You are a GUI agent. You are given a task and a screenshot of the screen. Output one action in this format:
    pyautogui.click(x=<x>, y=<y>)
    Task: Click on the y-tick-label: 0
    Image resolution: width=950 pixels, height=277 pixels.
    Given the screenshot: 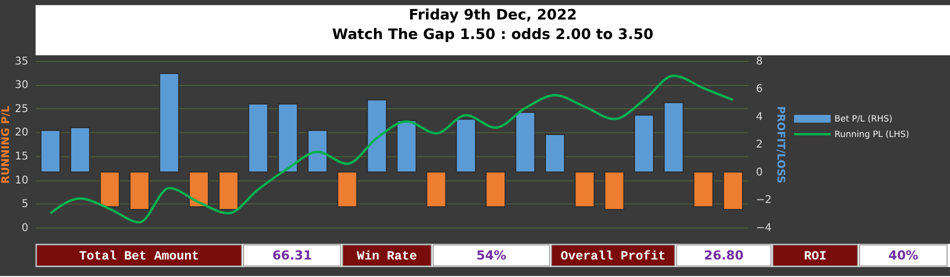 What is the action you would take?
    pyautogui.click(x=25, y=228)
    